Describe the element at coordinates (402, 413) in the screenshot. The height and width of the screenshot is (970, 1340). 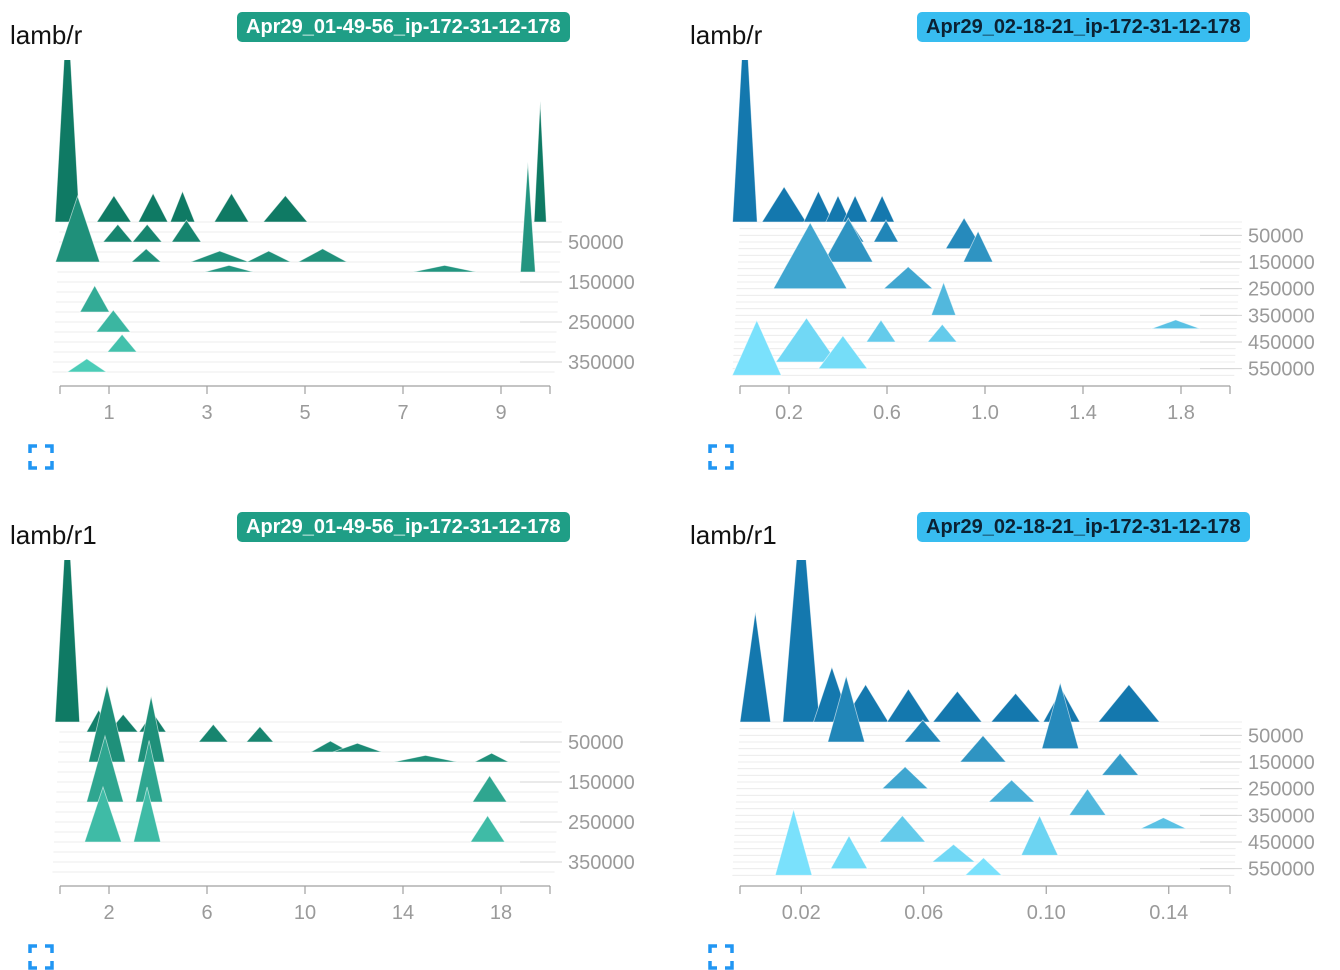
I see `x-tick-label: 7` at that location.